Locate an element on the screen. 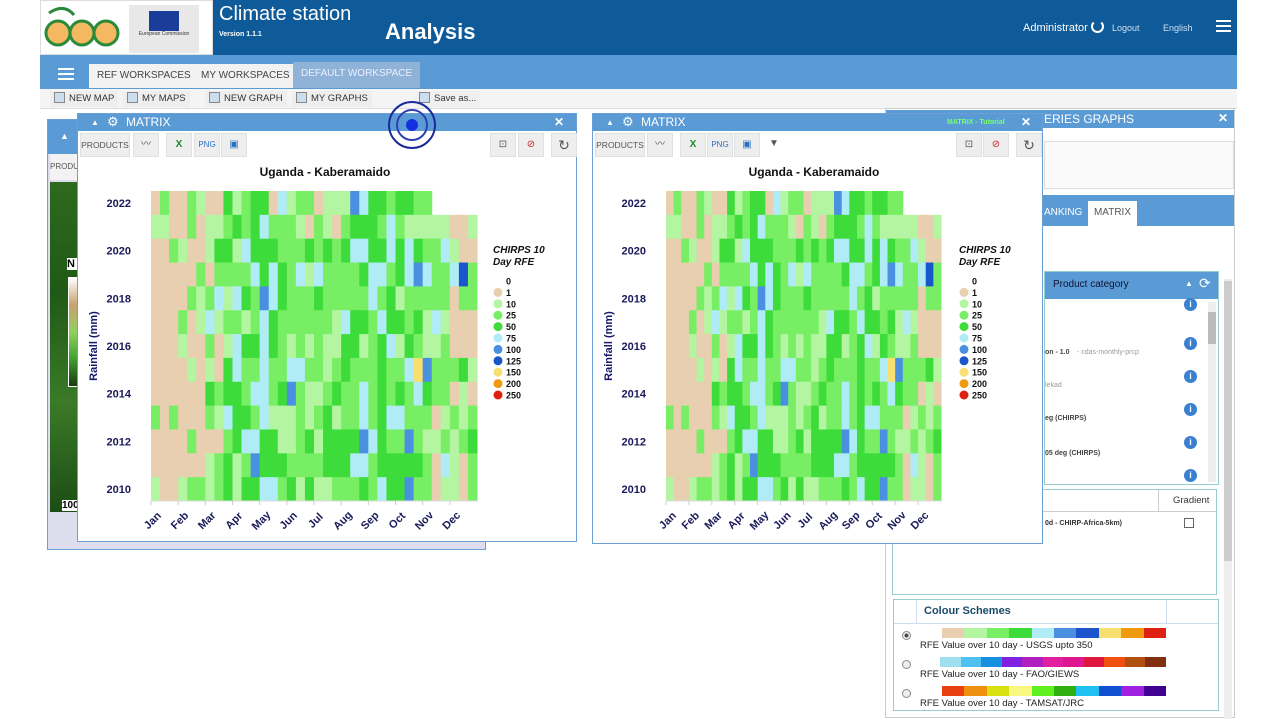 Image resolution: width=1280 pixels, height=720 pixels. chevron-down-icon: ▼ is located at coordinates (774, 143).